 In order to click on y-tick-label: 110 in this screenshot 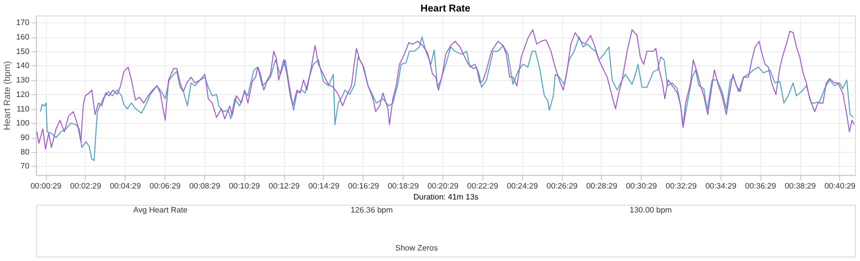, I will do `click(23, 109)`.